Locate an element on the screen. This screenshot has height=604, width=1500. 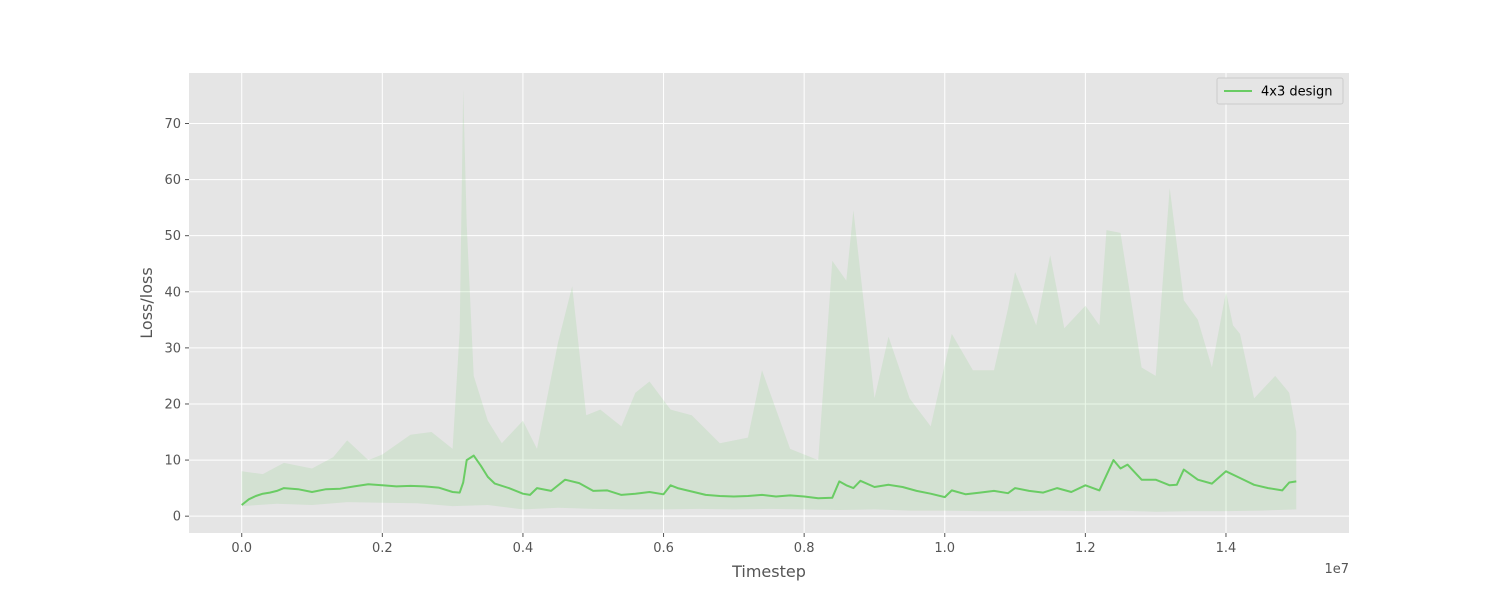
y-tick-label: 40 is located at coordinates (172, 292).